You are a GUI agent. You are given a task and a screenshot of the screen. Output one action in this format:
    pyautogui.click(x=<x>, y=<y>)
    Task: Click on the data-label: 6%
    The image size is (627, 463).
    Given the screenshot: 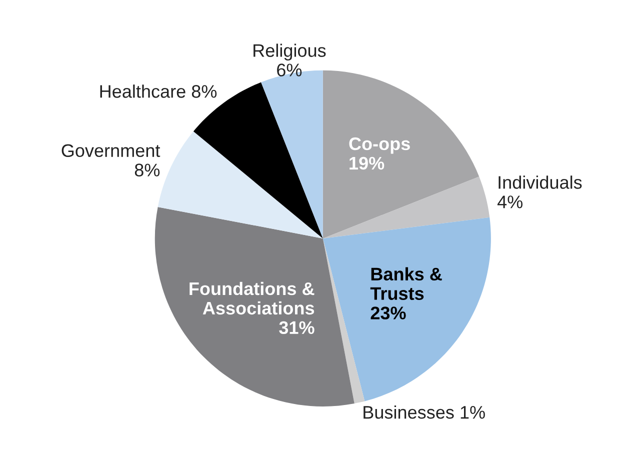 What is the action you would take?
    pyautogui.click(x=289, y=70)
    